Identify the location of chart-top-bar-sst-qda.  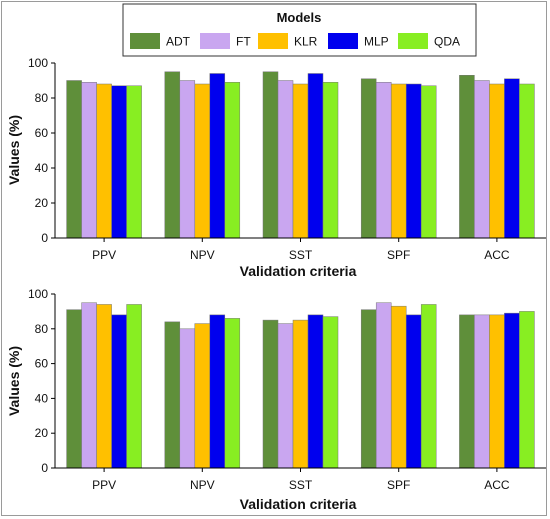
(330, 160).